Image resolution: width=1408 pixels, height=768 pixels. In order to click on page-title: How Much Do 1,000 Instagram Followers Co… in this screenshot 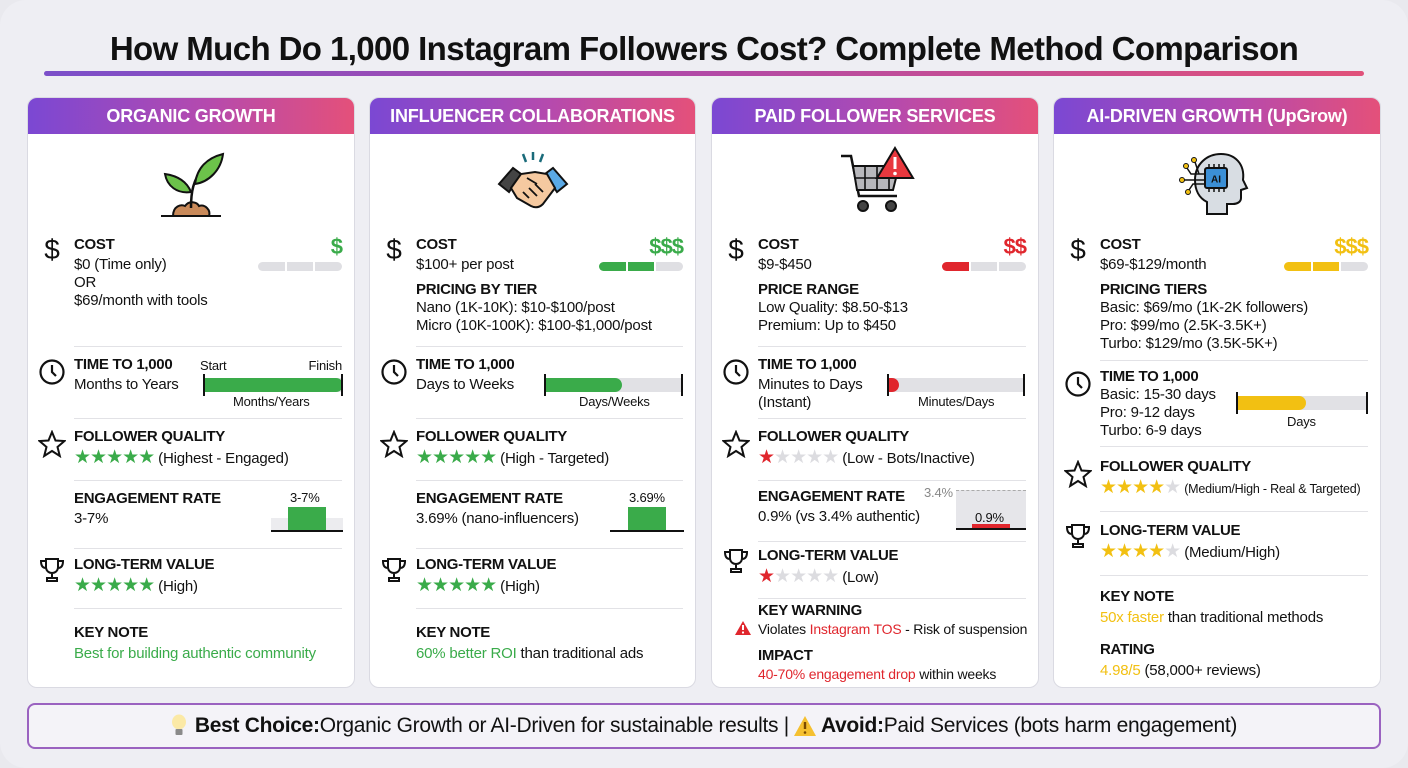, I will do `click(704, 48)`.